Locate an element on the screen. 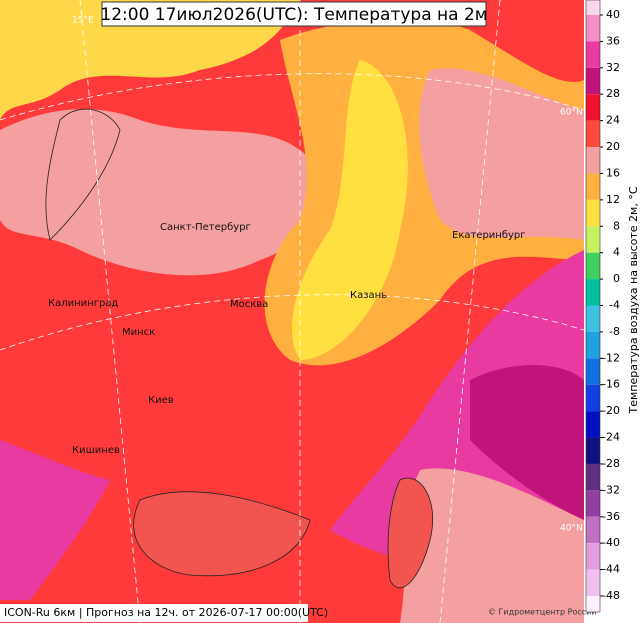 The width and height of the screenshot is (640, 623). grid-label: 40°N is located at coordinates (571, 529).